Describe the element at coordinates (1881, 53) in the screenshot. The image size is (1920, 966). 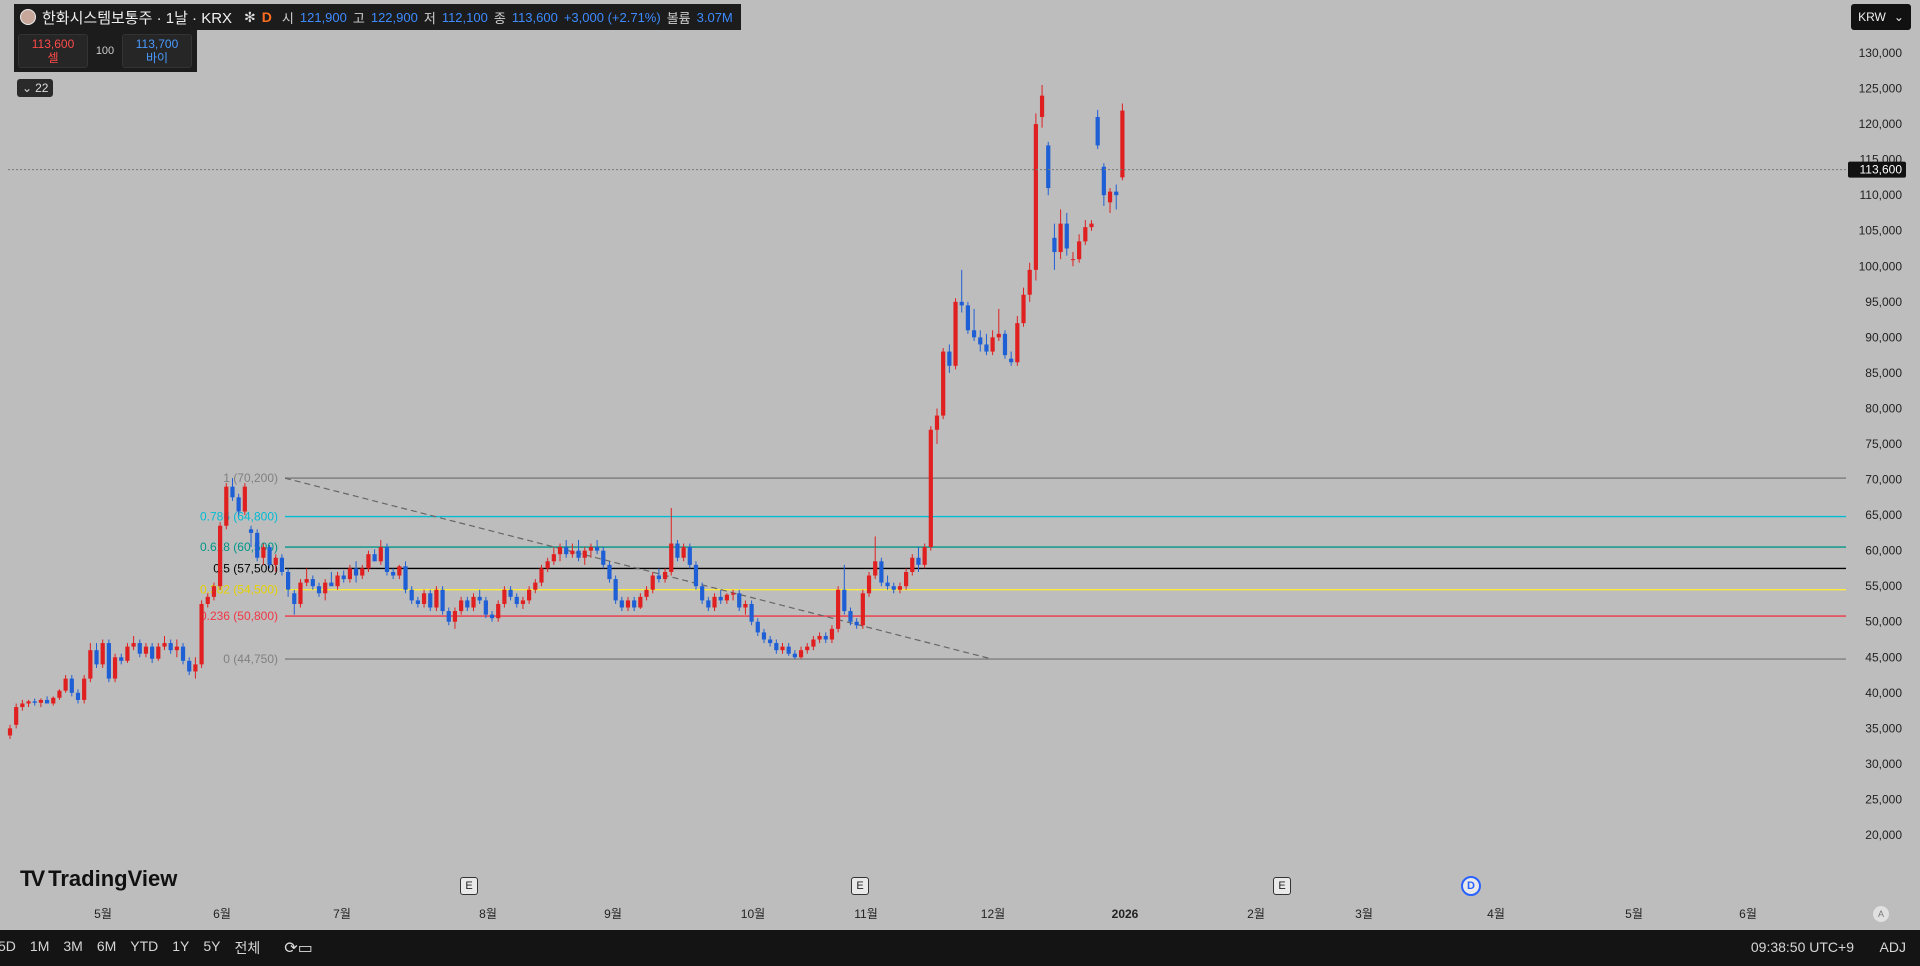
I see `price-tick-label: 130,000` at that location.